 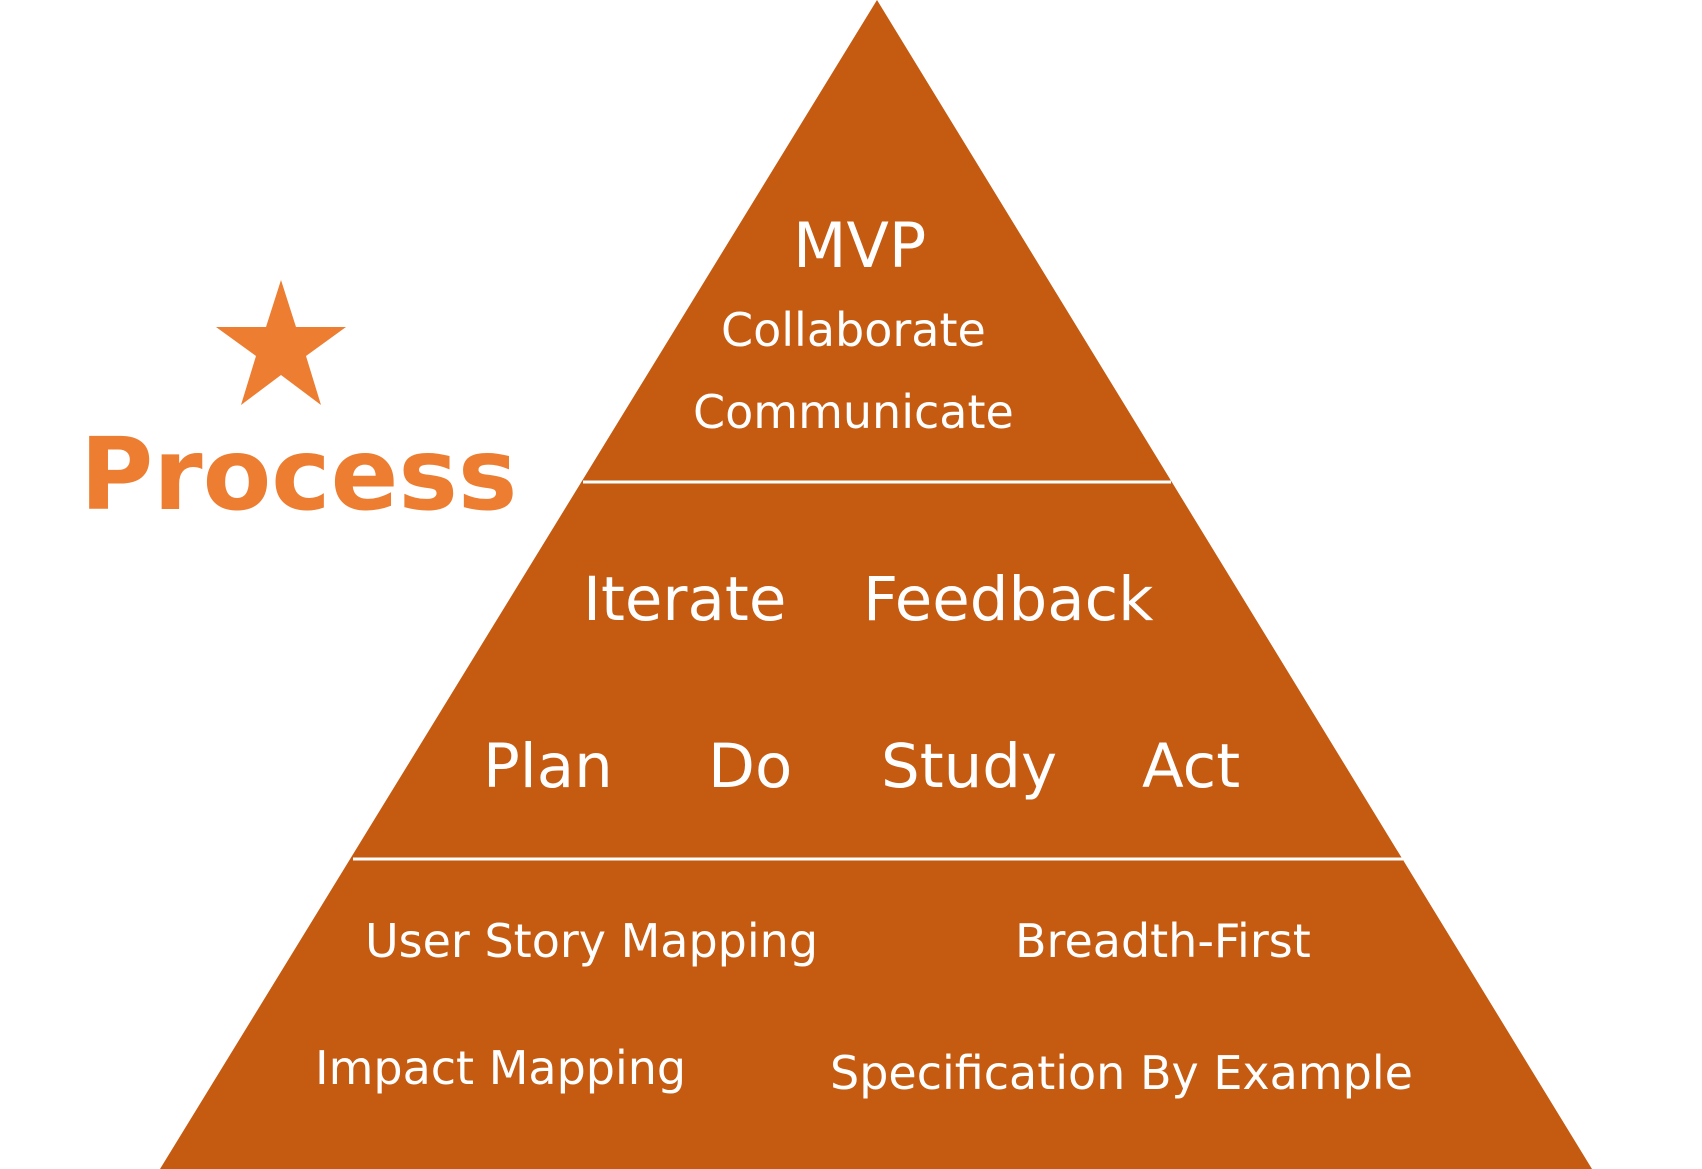 What do you see at coordinates (501, 1068) in the screenshot?
I see `tier-bottom-impact-mapping: Impact Mapping` at bounding box center [501, 1068].